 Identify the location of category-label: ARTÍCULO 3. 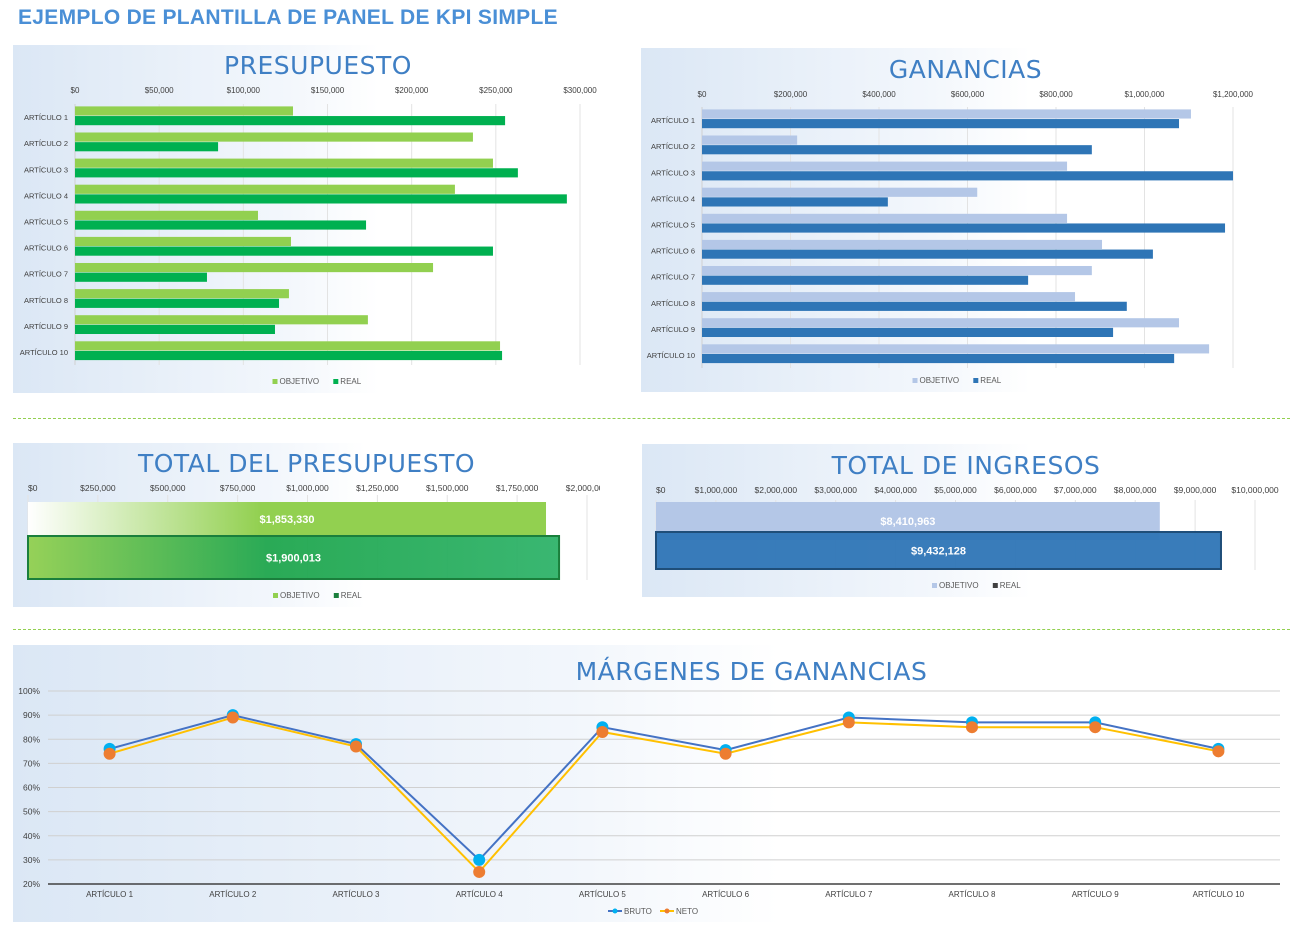
(357, 894).